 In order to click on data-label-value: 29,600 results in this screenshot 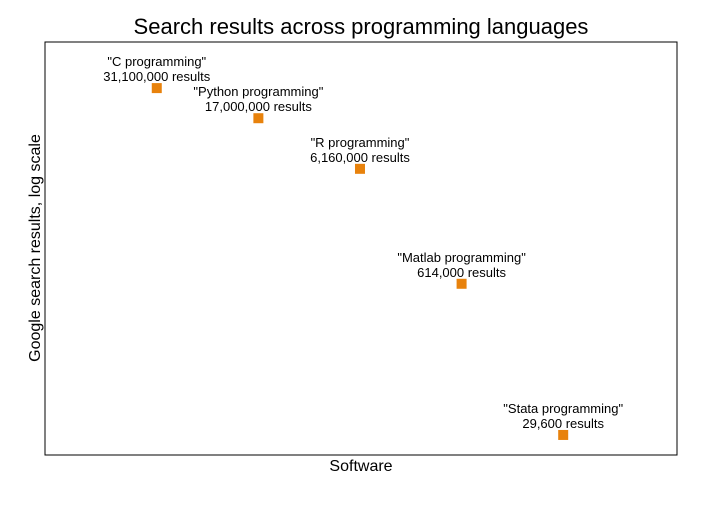, I will do `click(563, 423)`.